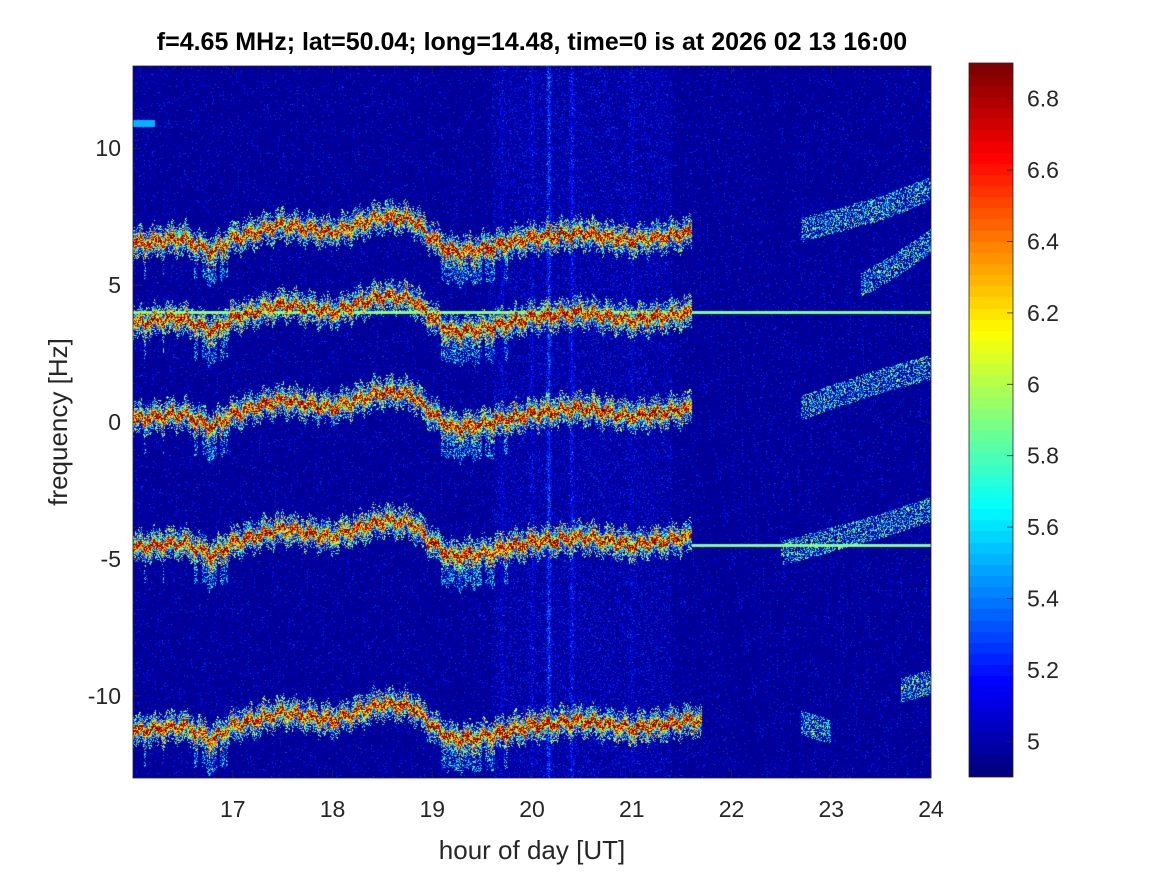 This screenshot has width=1167, height=875. Describe the element at coordinates (532, 809) in the screenshot. I see `x-tick-label: 20` at that location.